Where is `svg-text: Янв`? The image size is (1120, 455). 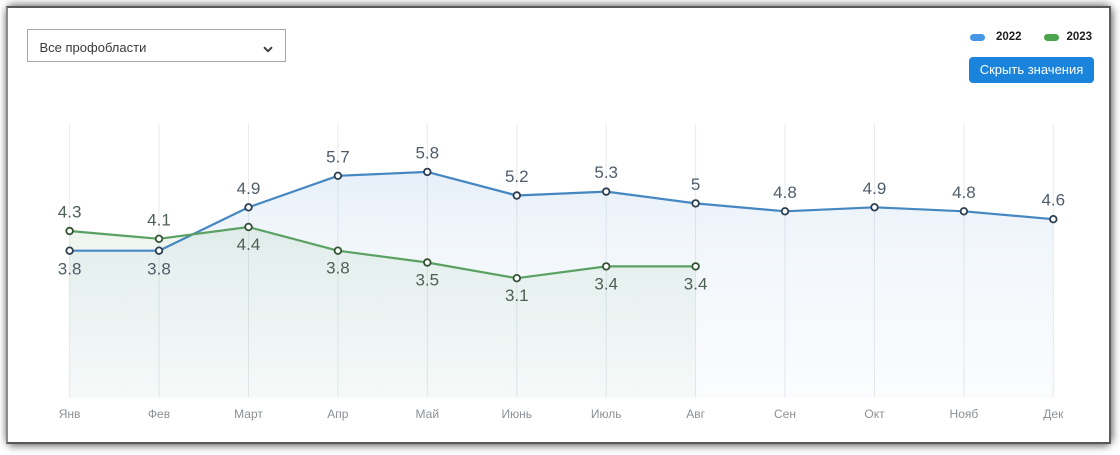 svg-text: Янв is located at coordinates (70, 414).